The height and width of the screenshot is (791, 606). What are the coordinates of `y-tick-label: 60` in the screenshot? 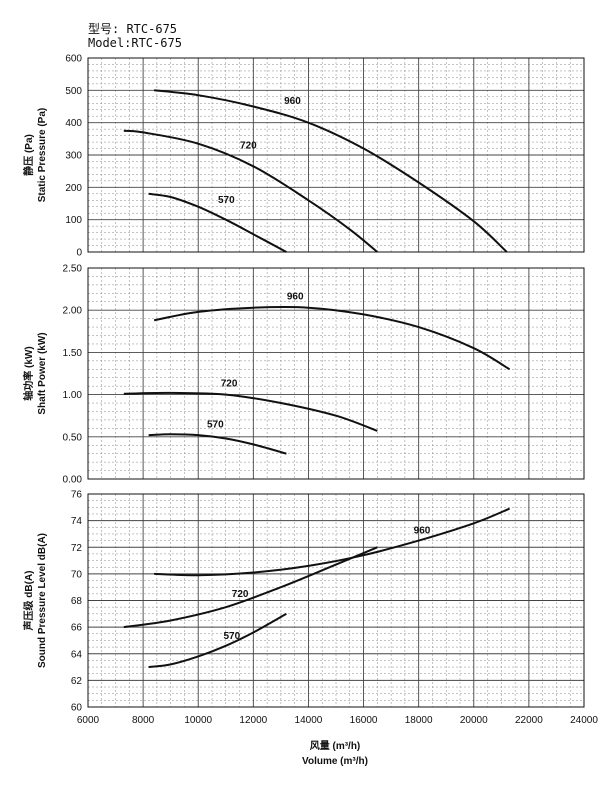 It's located at (77, 708).